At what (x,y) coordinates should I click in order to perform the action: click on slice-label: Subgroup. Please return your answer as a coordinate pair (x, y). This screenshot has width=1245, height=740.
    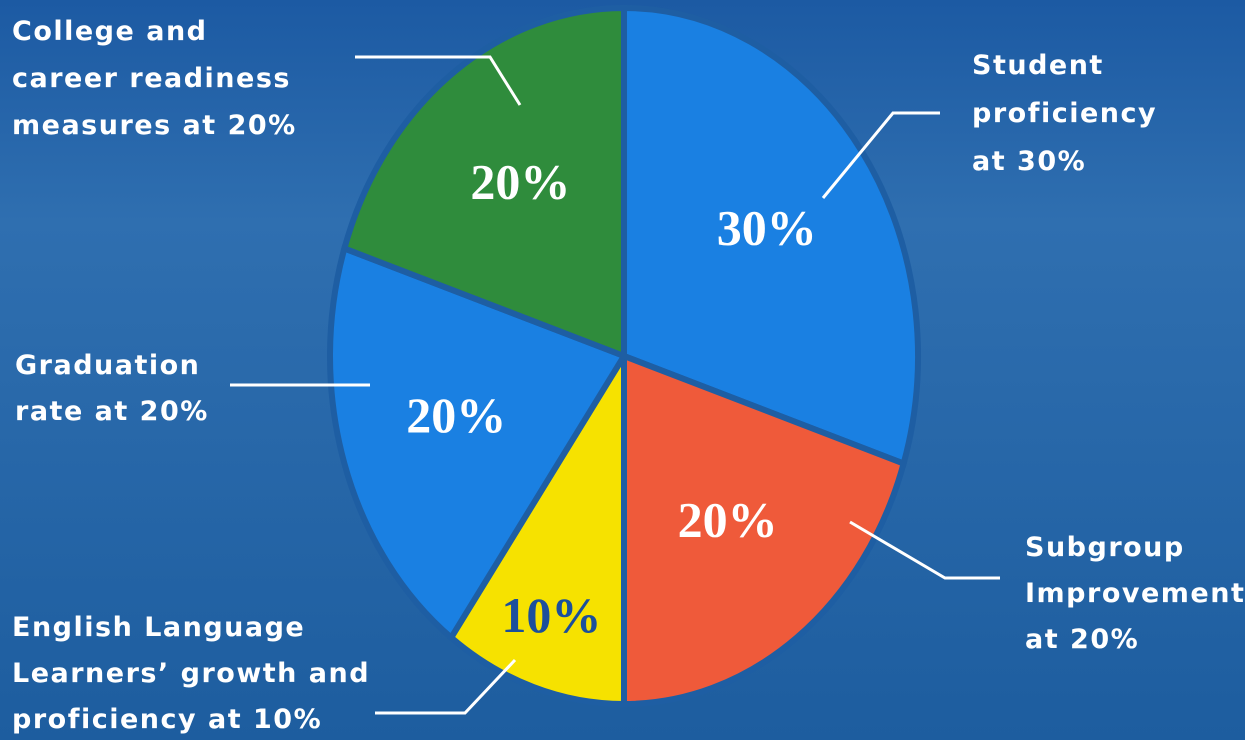
    Looking at the image, I should click on (1105, 547).